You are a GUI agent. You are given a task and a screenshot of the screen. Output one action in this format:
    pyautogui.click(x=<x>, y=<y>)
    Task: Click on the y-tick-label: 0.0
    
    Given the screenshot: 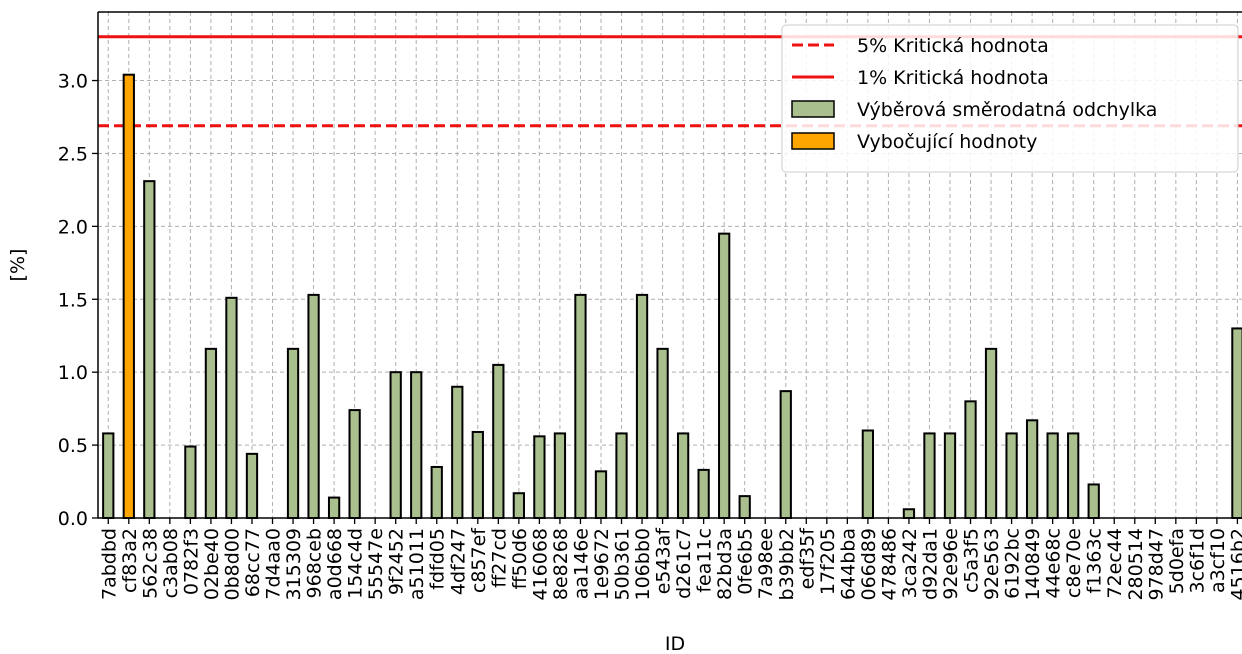 What is the action you would take?
    pyautogui.click(x=73, y=519)
    